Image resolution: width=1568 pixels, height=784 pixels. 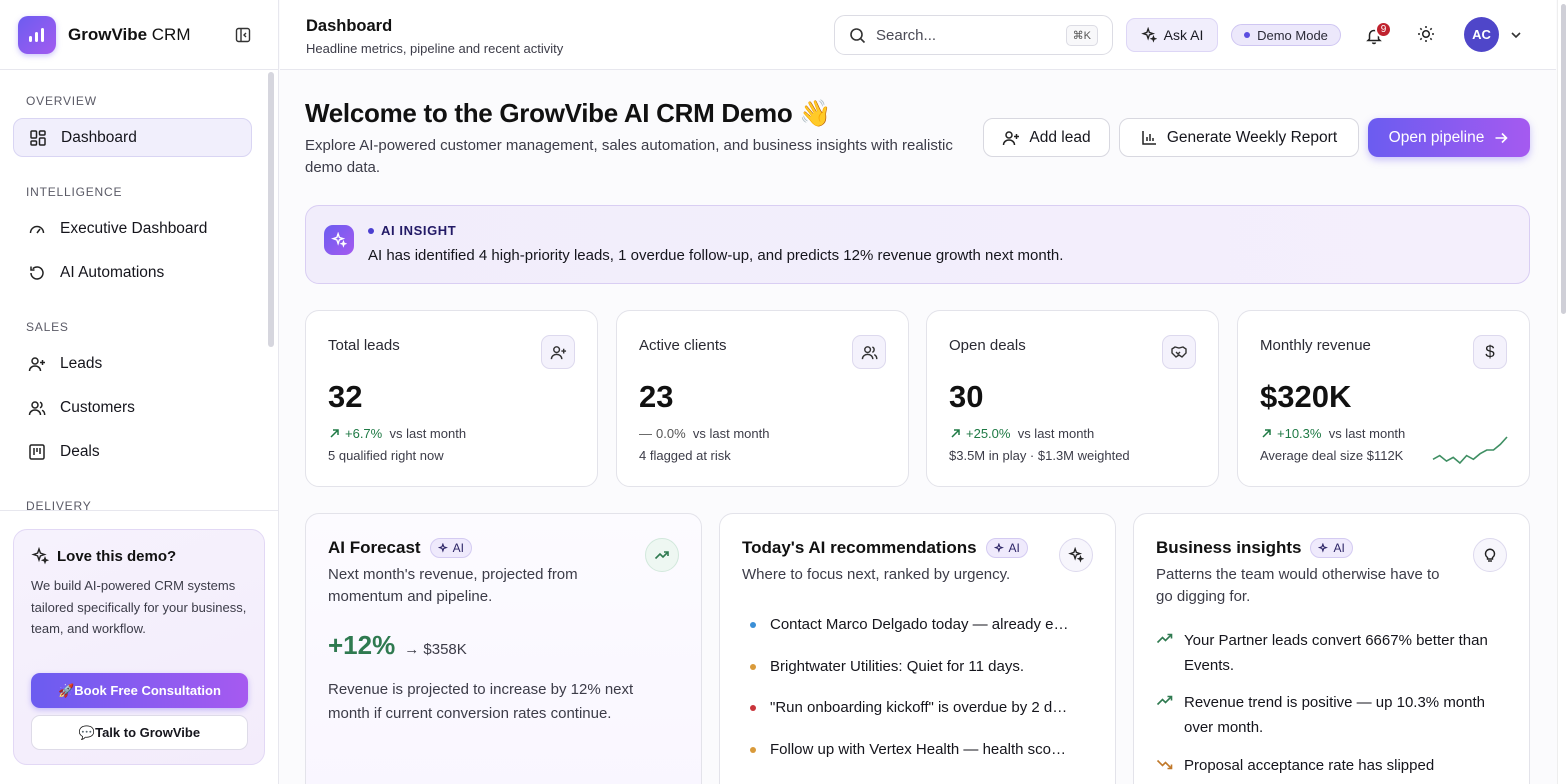 What do you see at coordinates (139, 556) in the screenshot?
I see `promo-title: Love this demo?` at bounding box center [139, 556].